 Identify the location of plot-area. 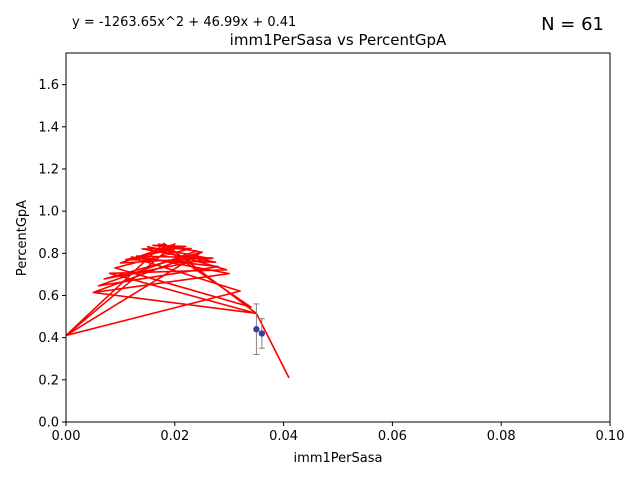
(178, 310).